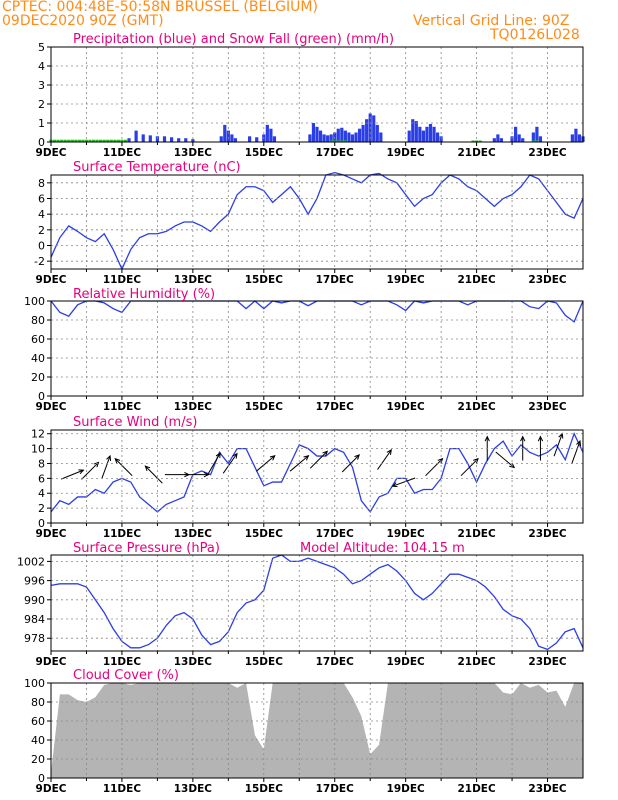 The image size is (618, 800). Describe the element at coordinates (31, 561) in the screenshot. I see `y-tick-label: 1002` at that location.